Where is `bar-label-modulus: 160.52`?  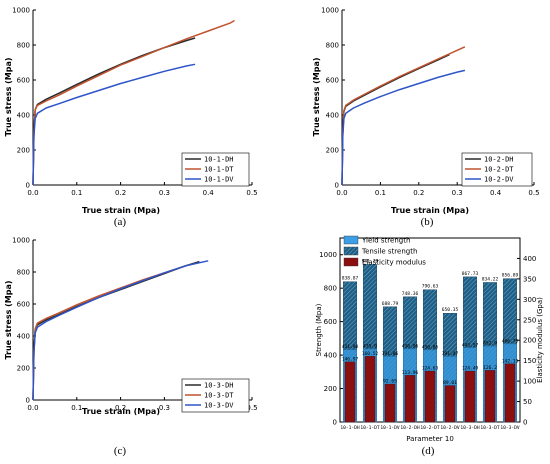 bar-label-modulus: 160.52 is located at coordinates (370, 354).